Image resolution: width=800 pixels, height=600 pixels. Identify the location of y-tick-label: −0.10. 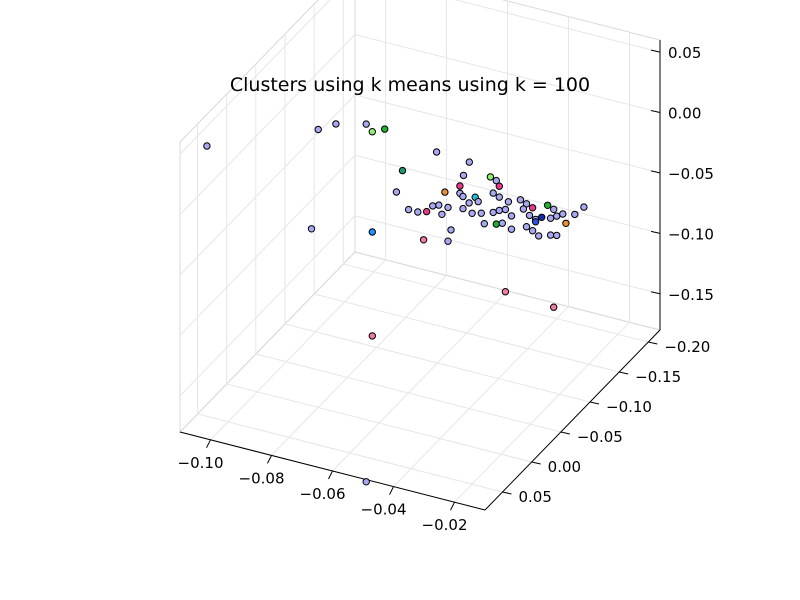
(629, 407).